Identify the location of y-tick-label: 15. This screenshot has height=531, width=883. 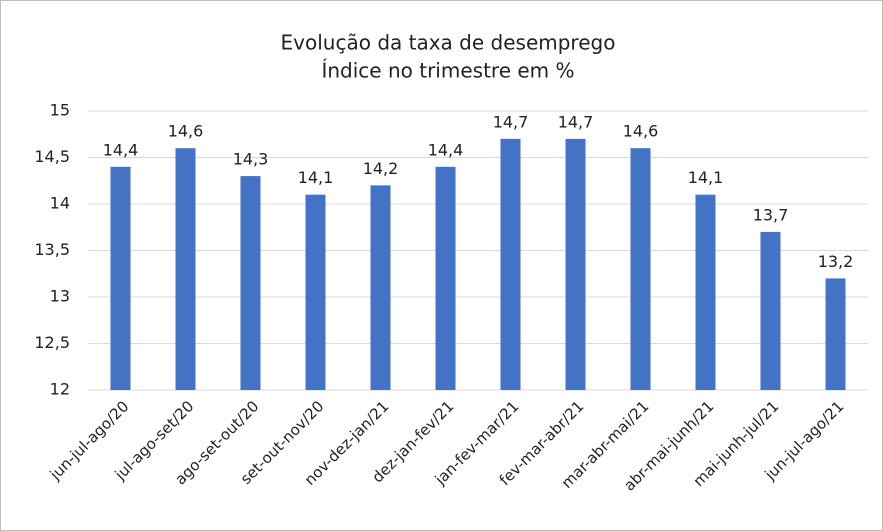
(60, 110).